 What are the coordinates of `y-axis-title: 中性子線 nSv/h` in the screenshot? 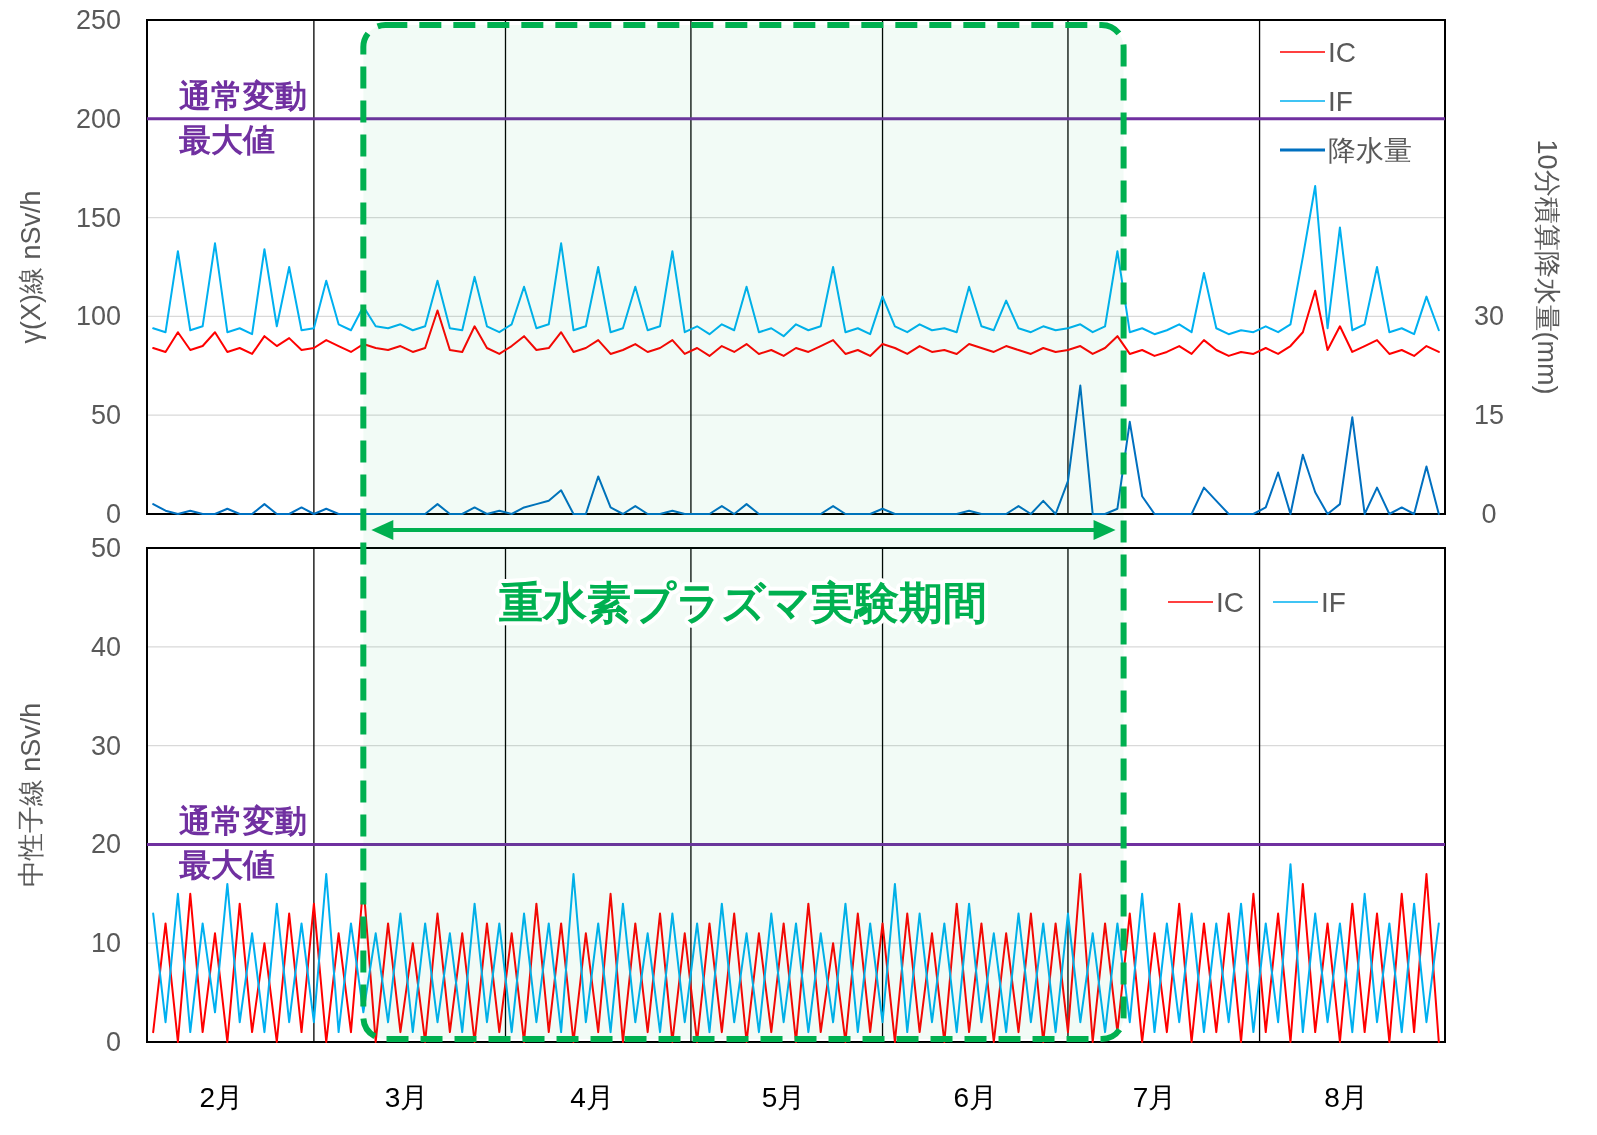 It's located at (31, 795).